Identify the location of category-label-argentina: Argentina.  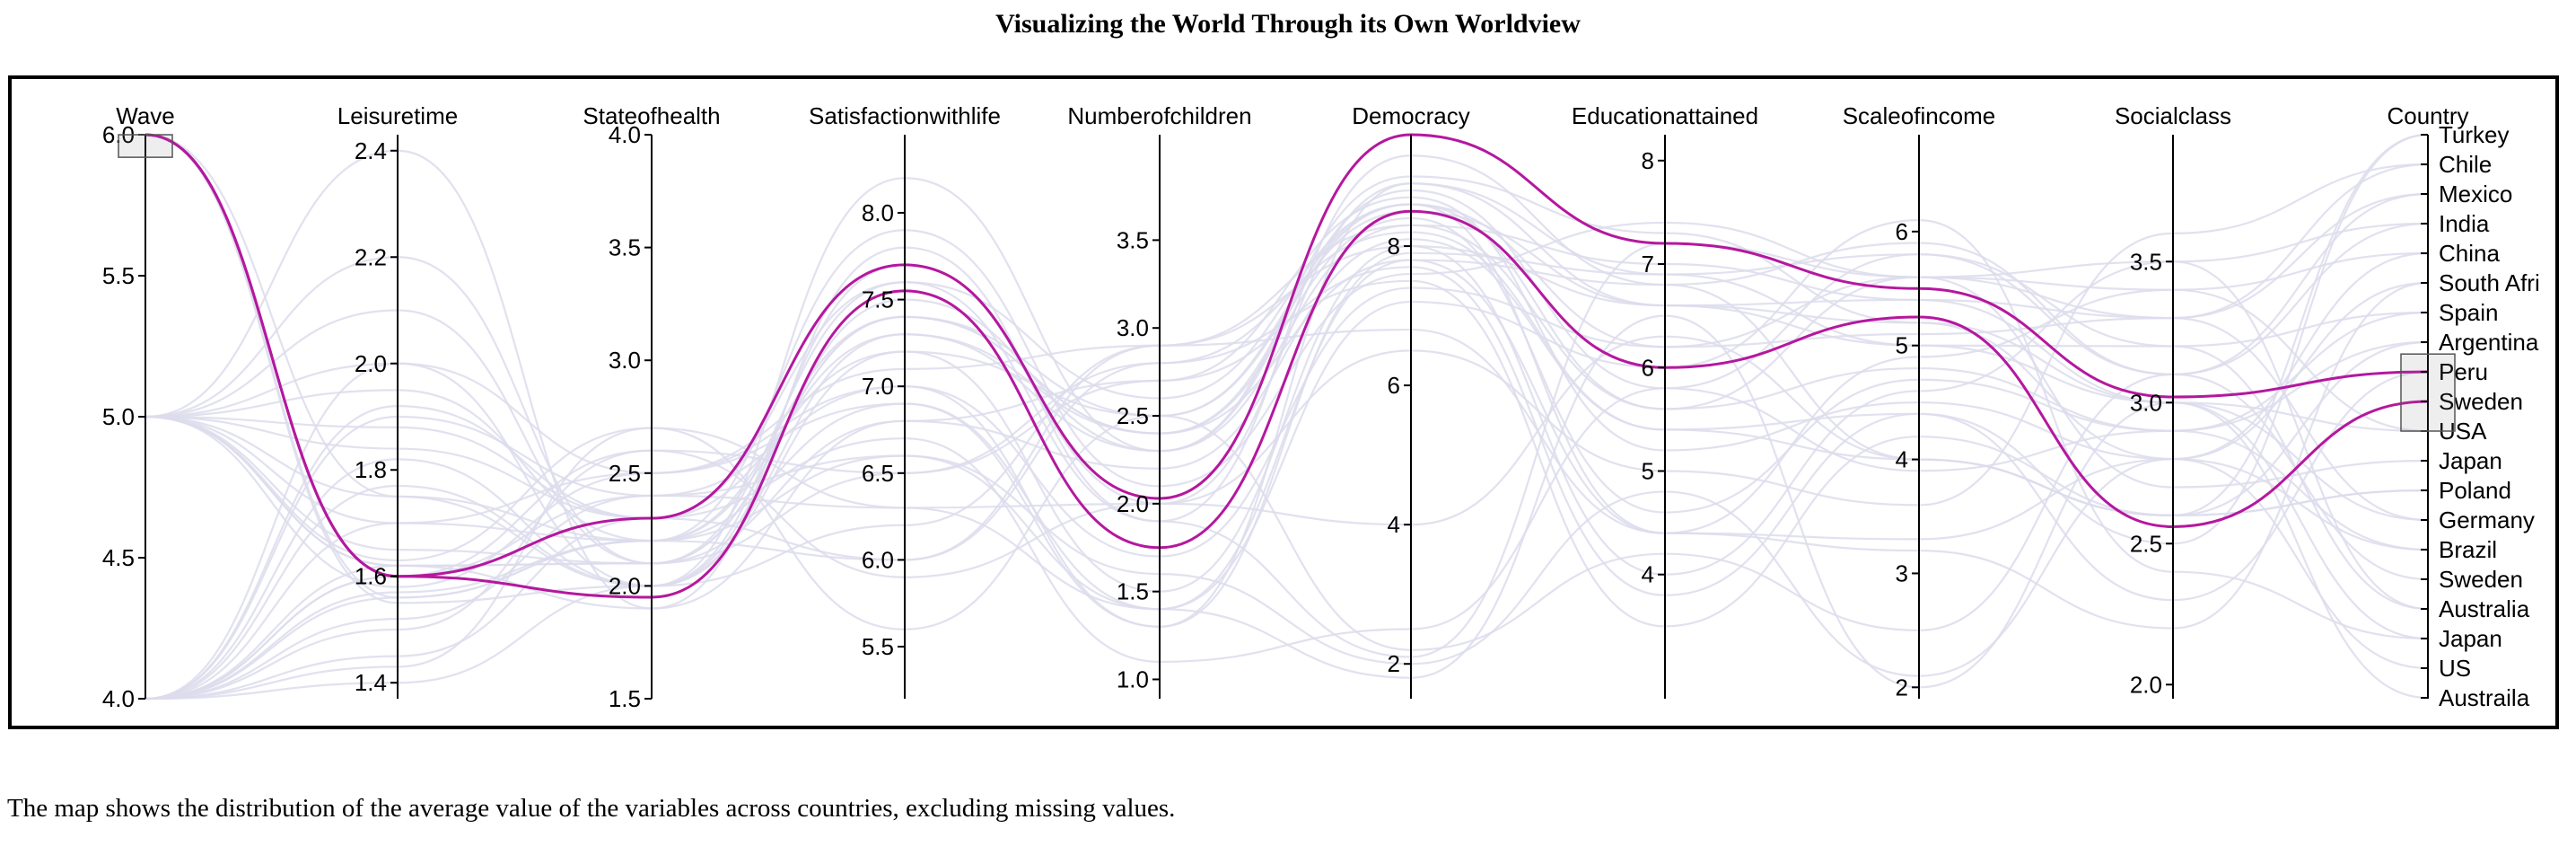
(2489, 342).